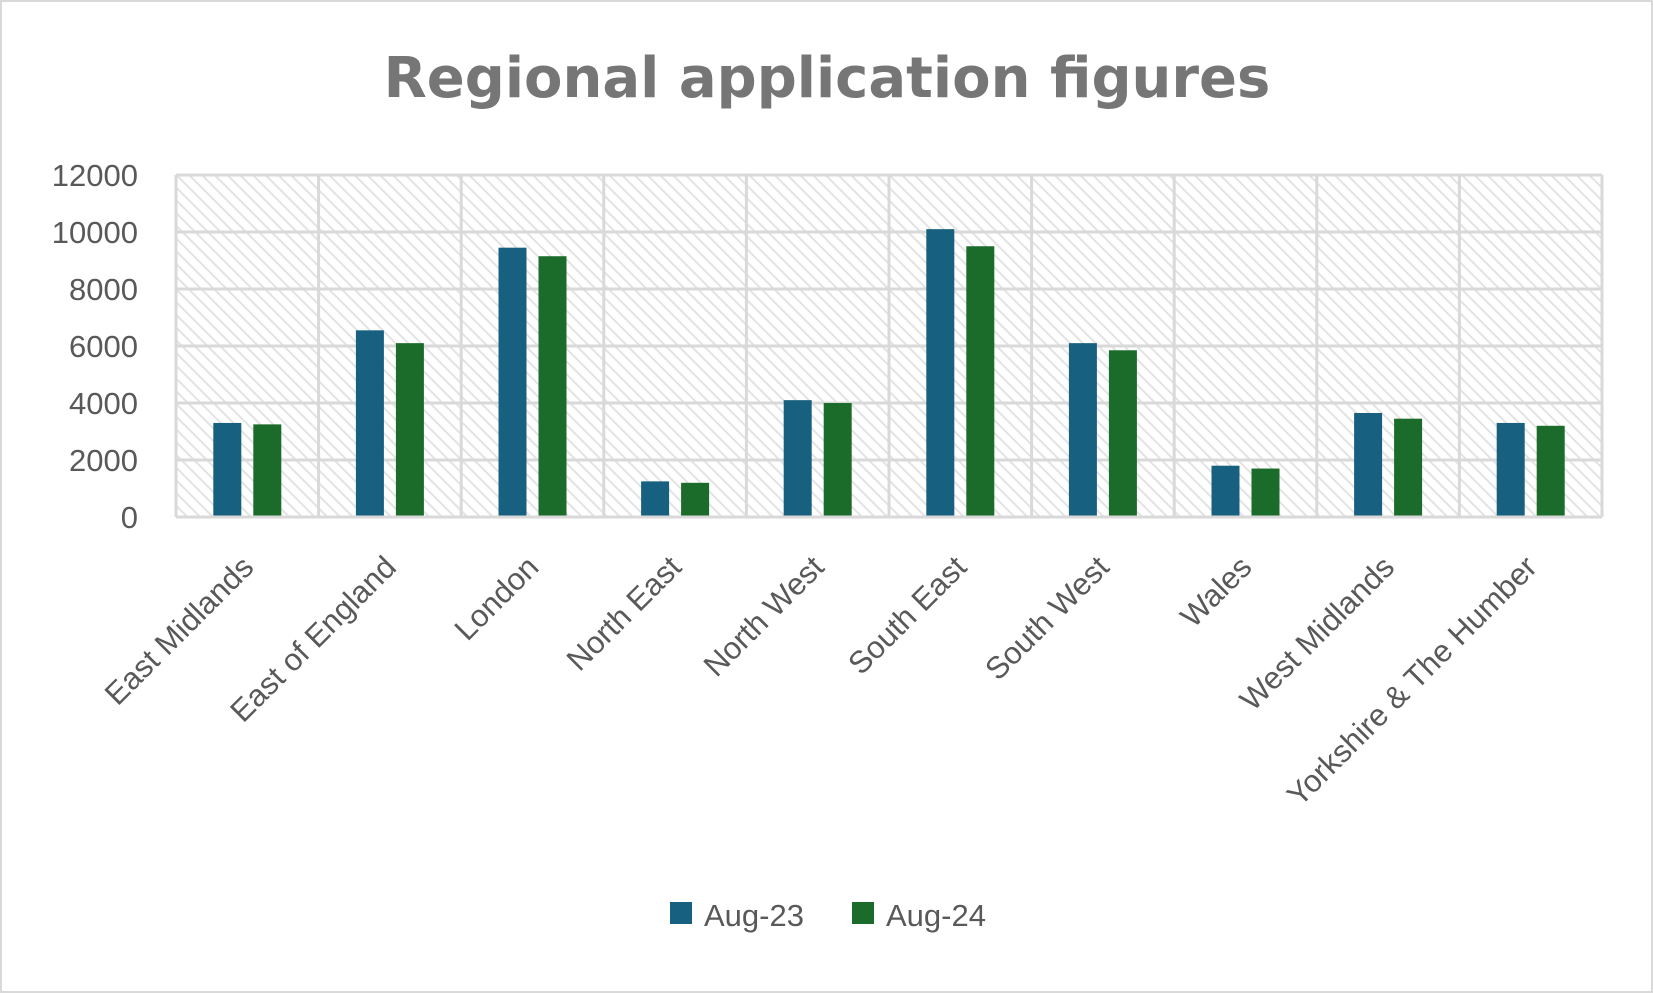  Describe the element at coordinates (129, 517) in the screenshot. I see `y-tick-label: 0` at that location.